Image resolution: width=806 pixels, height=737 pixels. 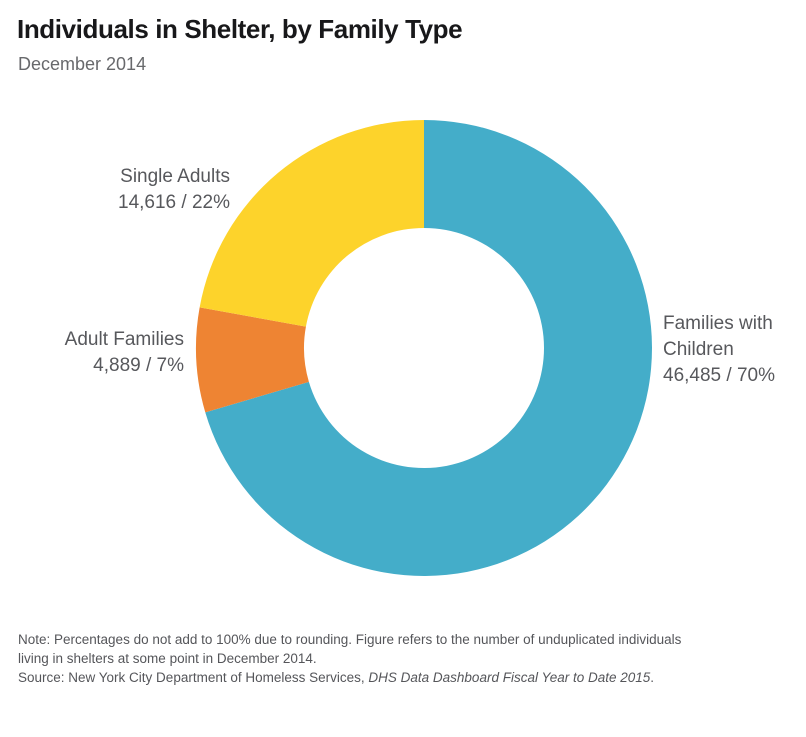 What do you see at coordinates (138, 365) in the screenshot?
I see `slice-label-value: 4,889 / 7%` at bounding box center [138, 365].